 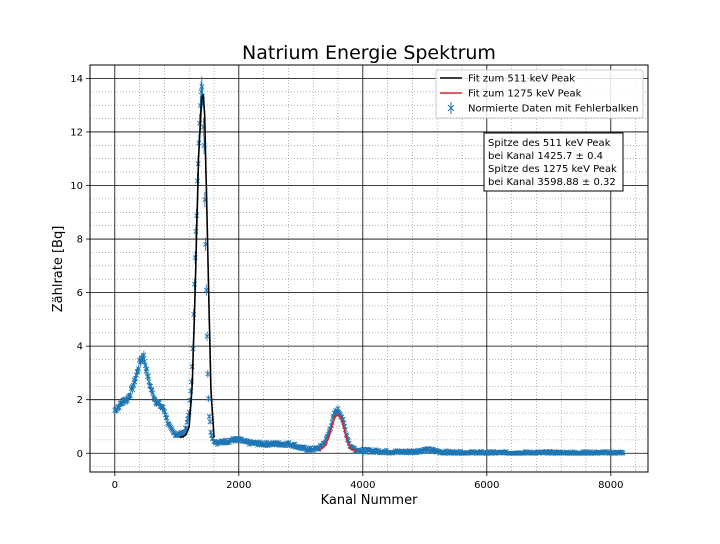 What do you see at coordinates (76, 79) in the screenshot?
I see `y-tick-label: 14` at bounding box center [76, 79].